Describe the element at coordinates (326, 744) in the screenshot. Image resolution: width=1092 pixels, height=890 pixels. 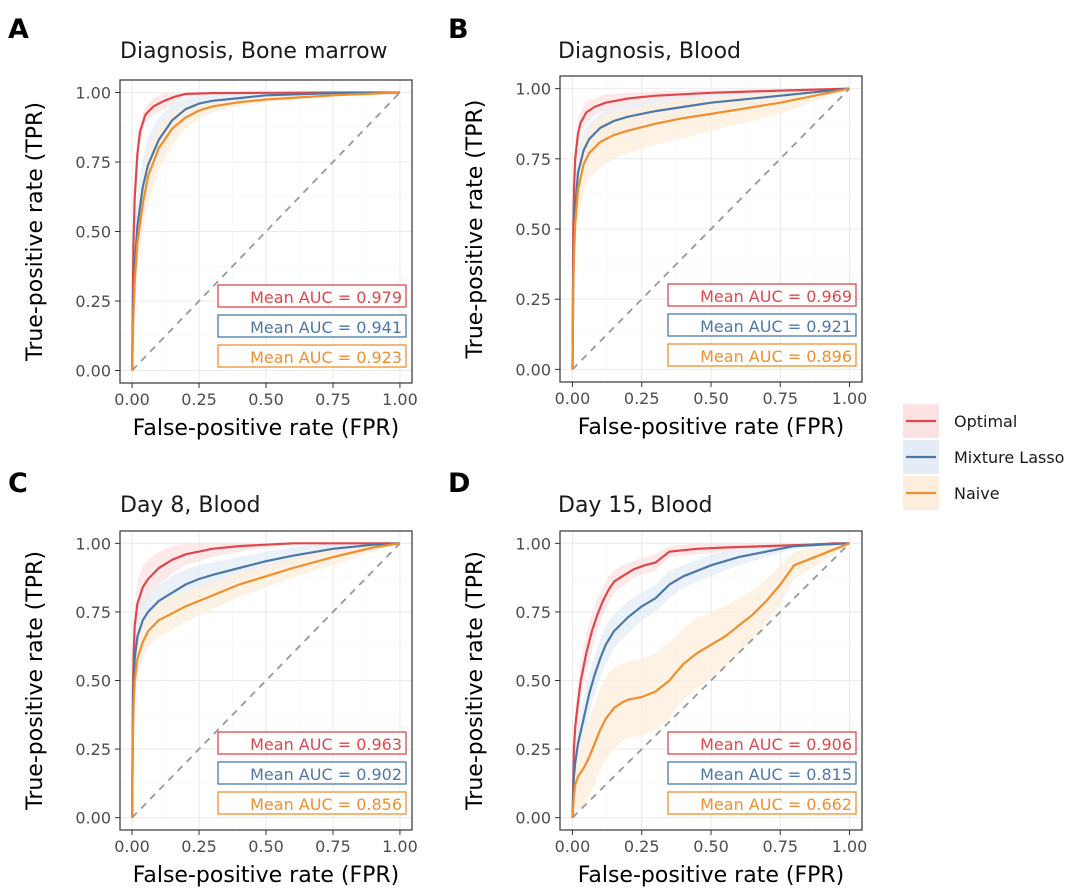
I see `auc-label: Mean AUC = 0.963` at that location.